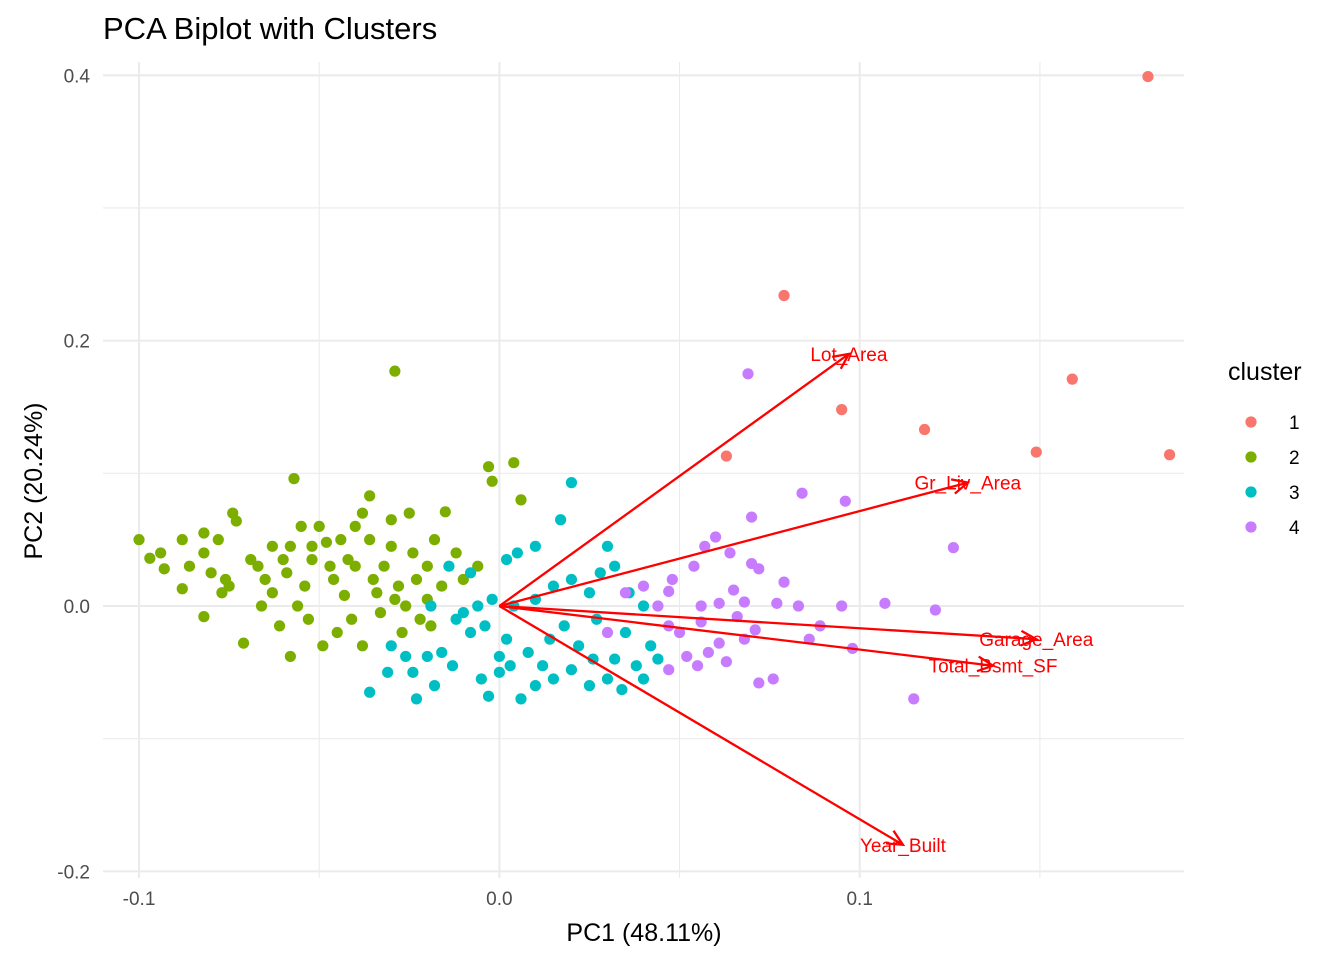  What do you see at coordinates (1294, 528) in the screenshot?
I see `legend-label-4: 4` at bounding box center [1294, 528].